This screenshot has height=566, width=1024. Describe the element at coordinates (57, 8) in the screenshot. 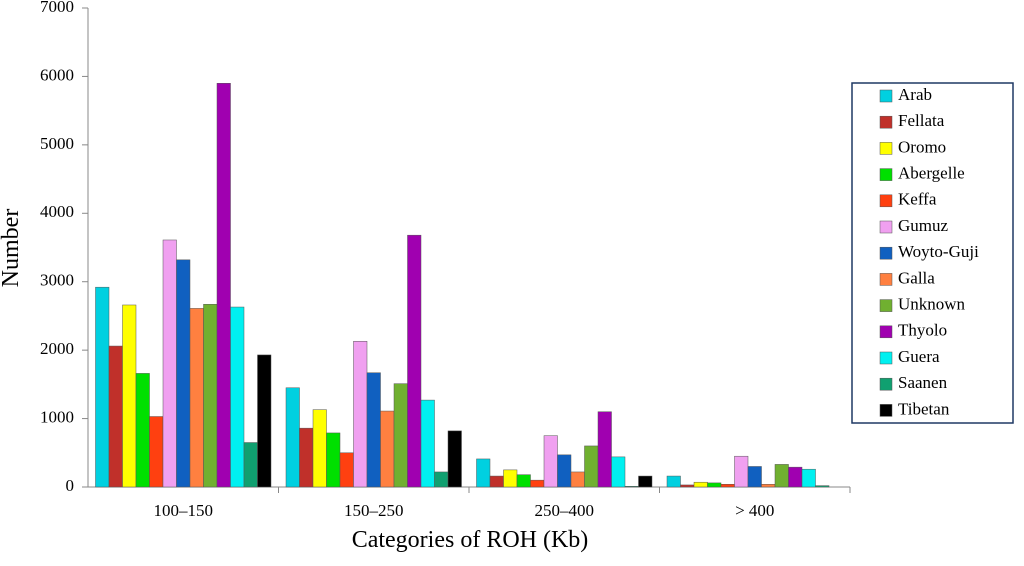

I see `y-tick-label: 7000` at that location.